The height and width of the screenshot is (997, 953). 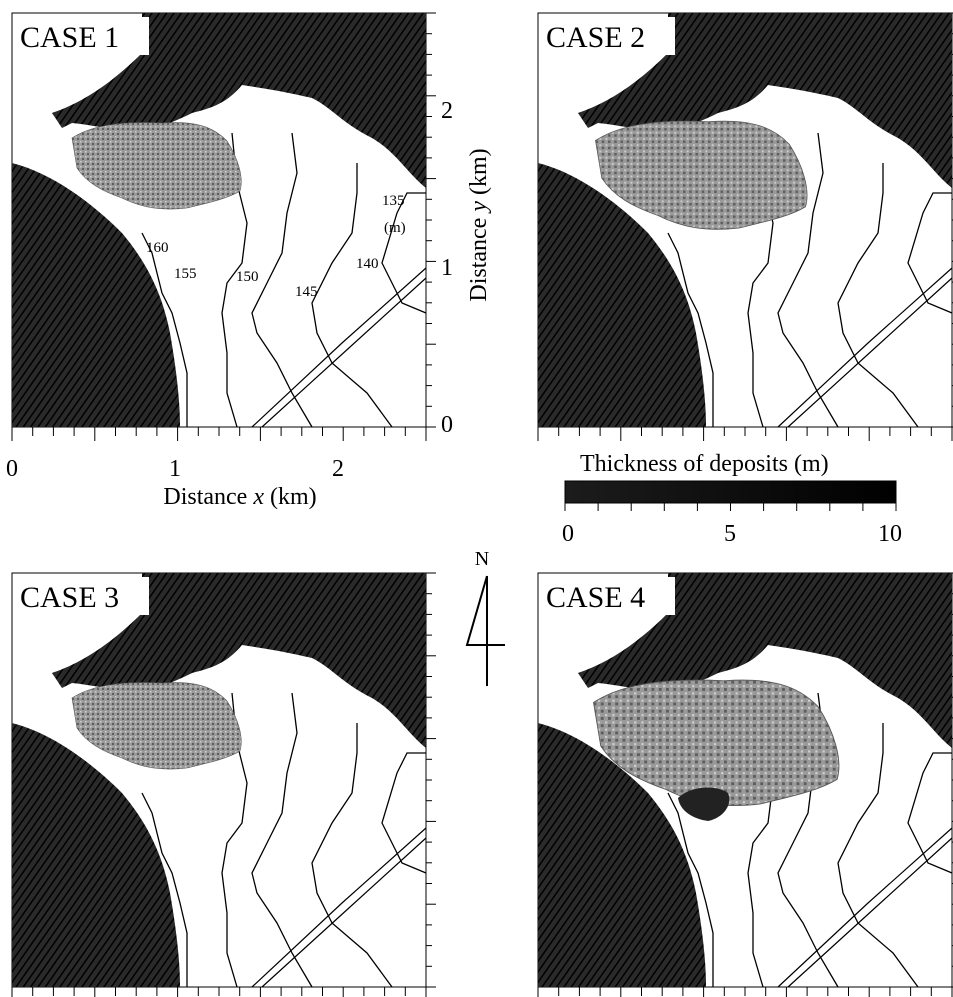 I want to click on north-arrow-icon, so click(x=485, y=630).